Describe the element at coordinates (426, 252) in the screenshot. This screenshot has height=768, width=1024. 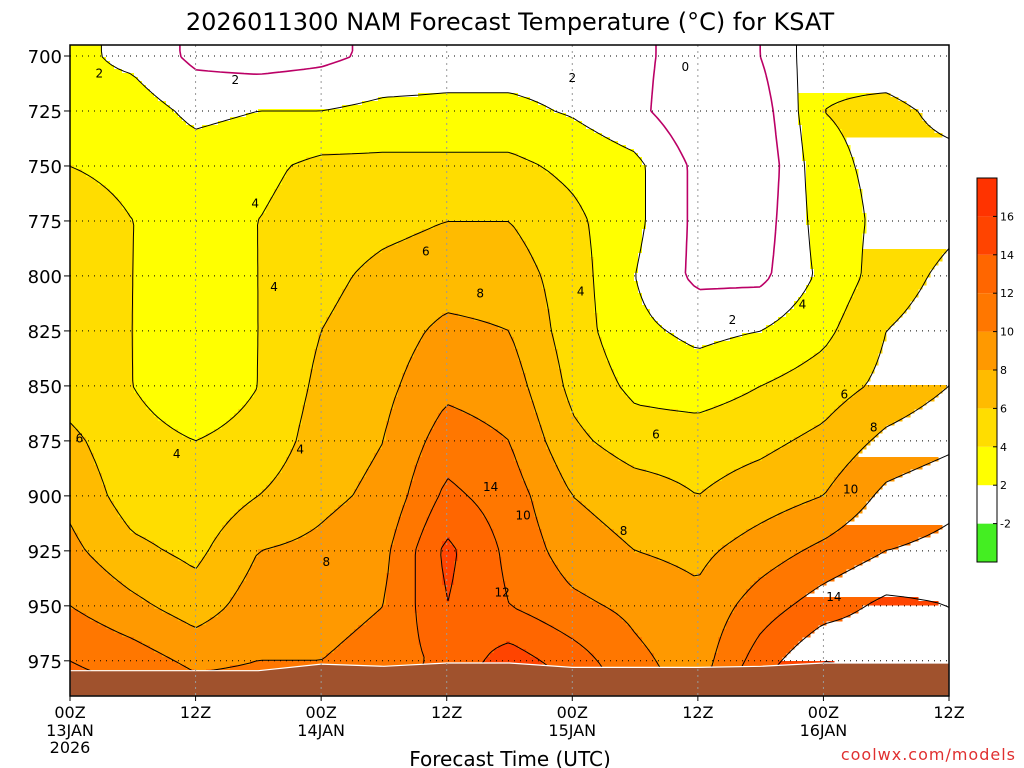
I see `contour-label: 6` at that location.